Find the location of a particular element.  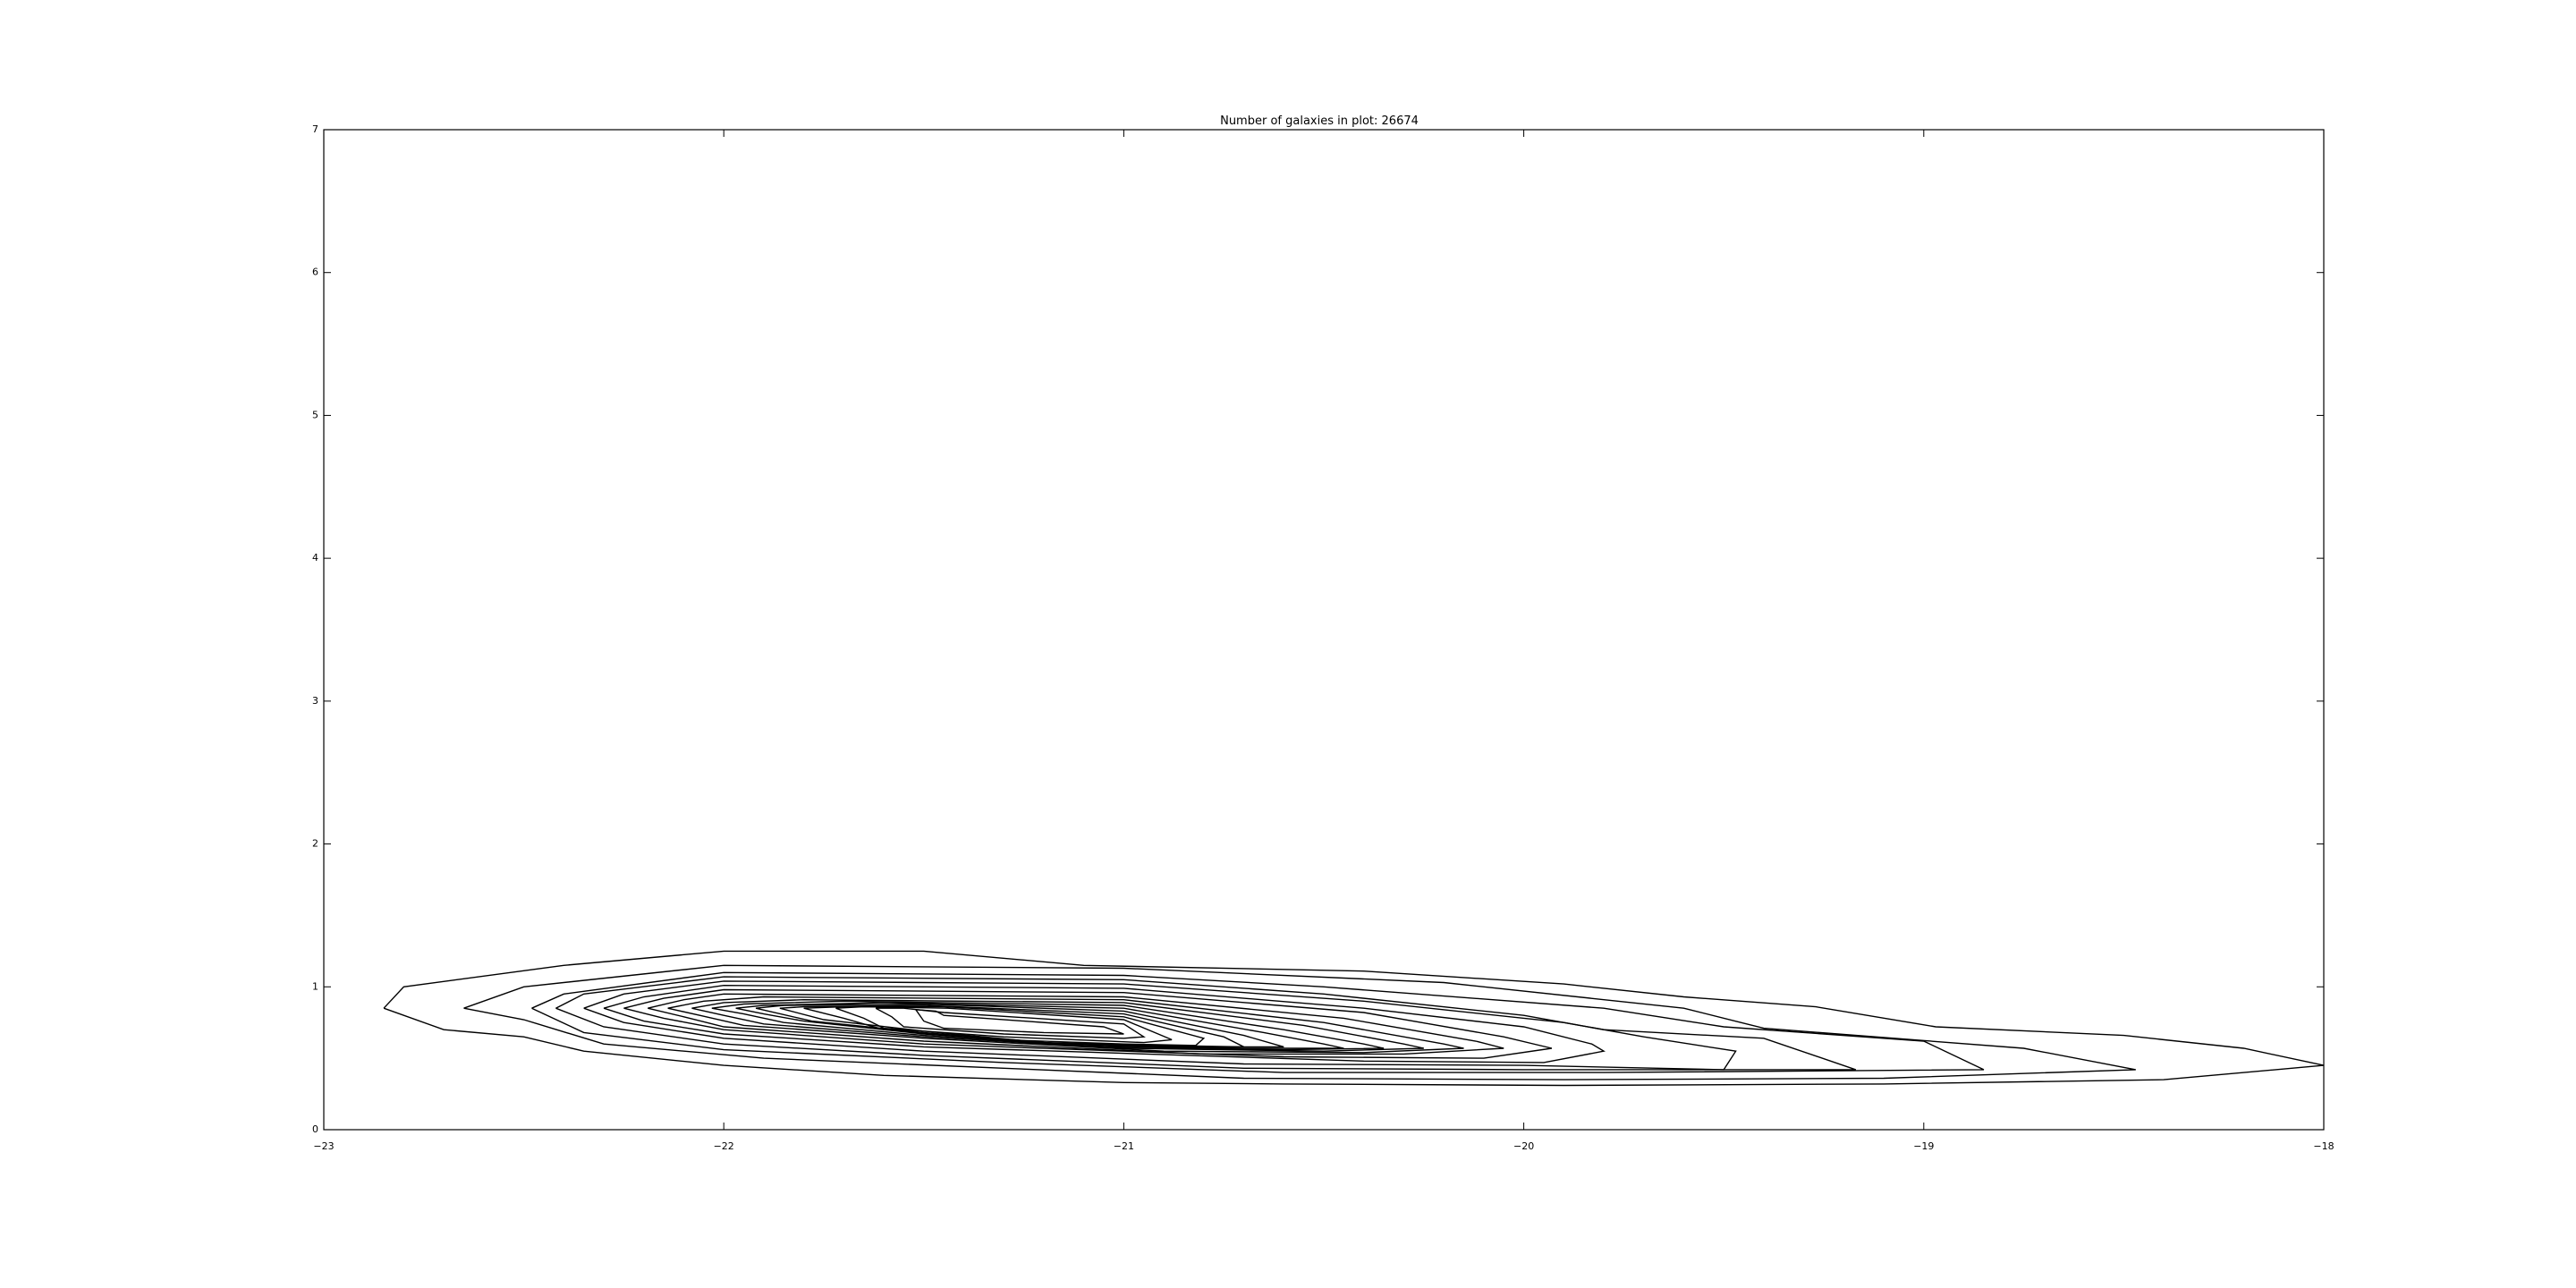

y-tick-label: 7 is located at coordinates (315, 129).